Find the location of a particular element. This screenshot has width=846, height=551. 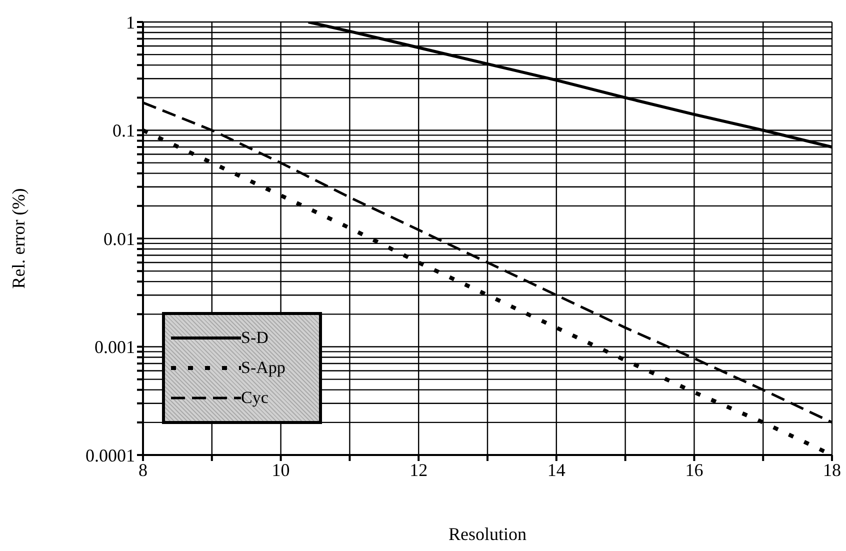

y-tick-label: 0.01 is located at coordinates (119, 238).